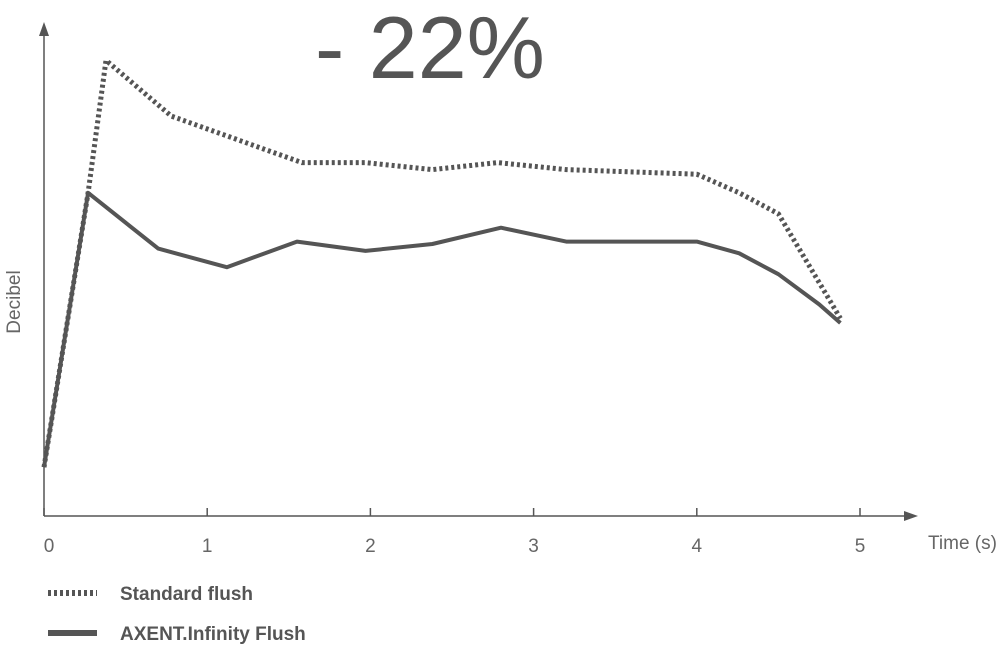 Image resolution: width=1003 pixels, height=650 pixels. Describe the element at coordinates (213, 634) in the screenshot. I see `legend-label-axent-infinity-flush: AXENT.Infinity Flush` at that location.